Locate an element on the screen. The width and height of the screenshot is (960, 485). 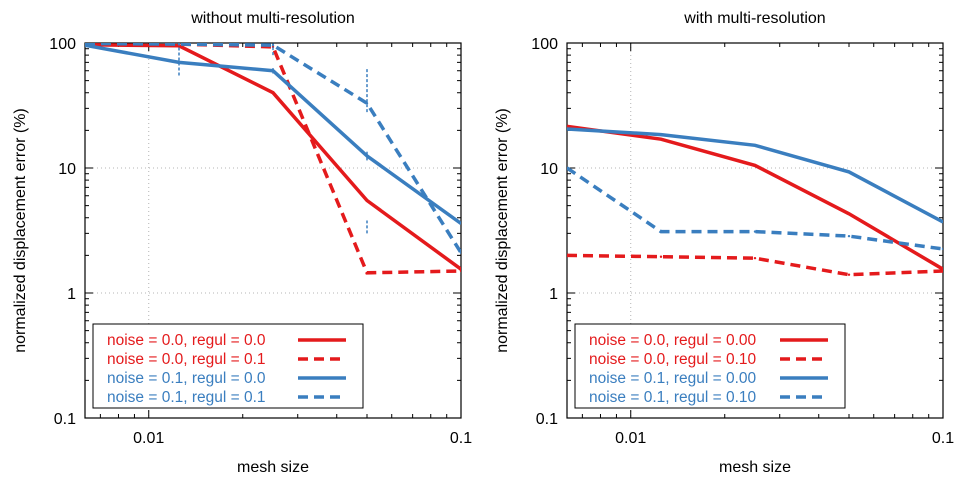
legend-label: noise = 0.0, regul = 0.1 is located at coordinates (186, 359).